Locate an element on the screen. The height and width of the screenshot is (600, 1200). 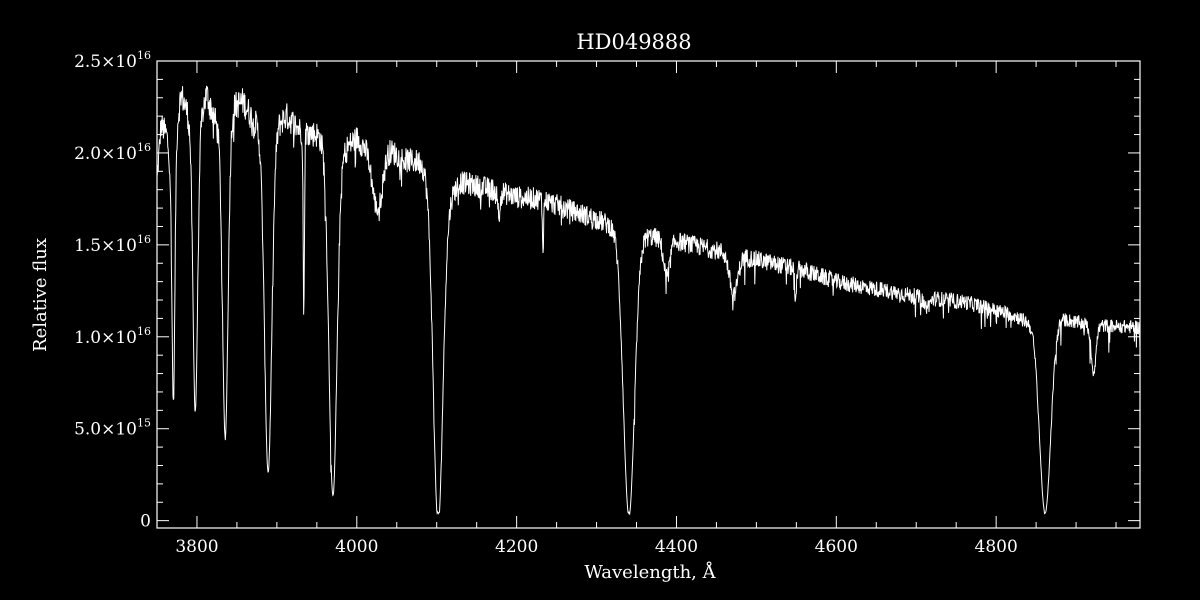
x-tick-label: 4800 is located at coordinates (996, 547).